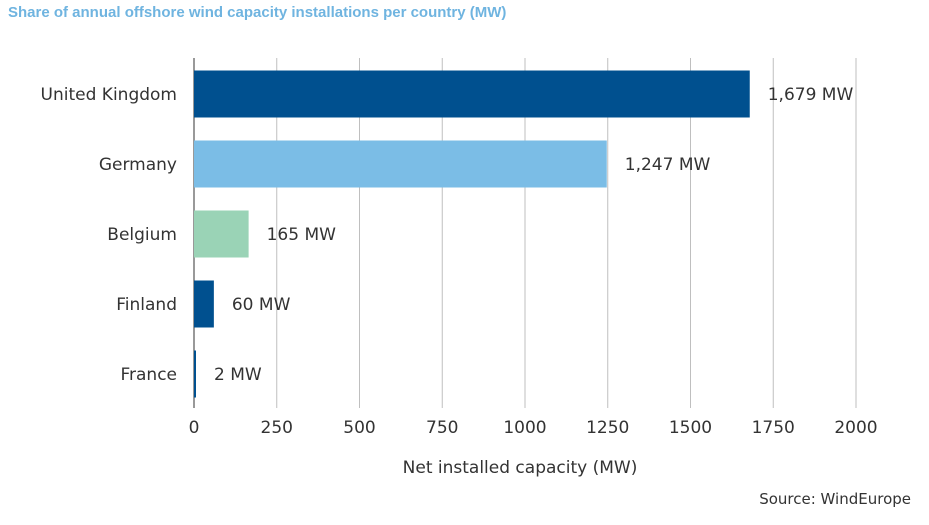 Image resolution: width=929 pixels, height=525 pixels. What do you see at coordinates (109, 95) in the screenshot?
I see `category-label: United Kingdom` at bounding box center [109, 95].